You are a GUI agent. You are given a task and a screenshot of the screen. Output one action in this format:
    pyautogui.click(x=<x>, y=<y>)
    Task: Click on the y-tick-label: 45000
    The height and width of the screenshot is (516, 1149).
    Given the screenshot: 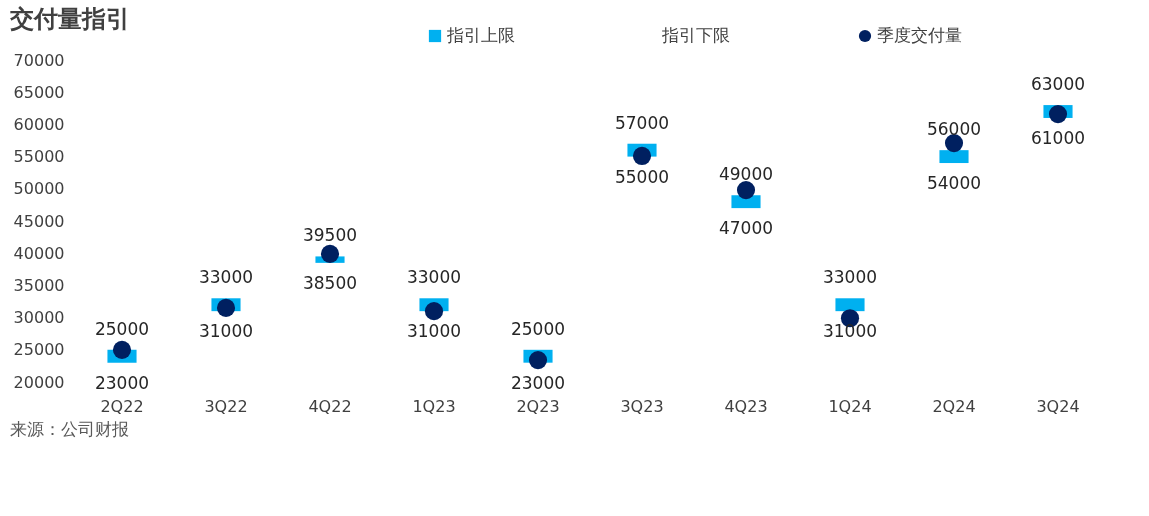 What is the action you would take?
    pyautogui.click(x=39, y=221)
    